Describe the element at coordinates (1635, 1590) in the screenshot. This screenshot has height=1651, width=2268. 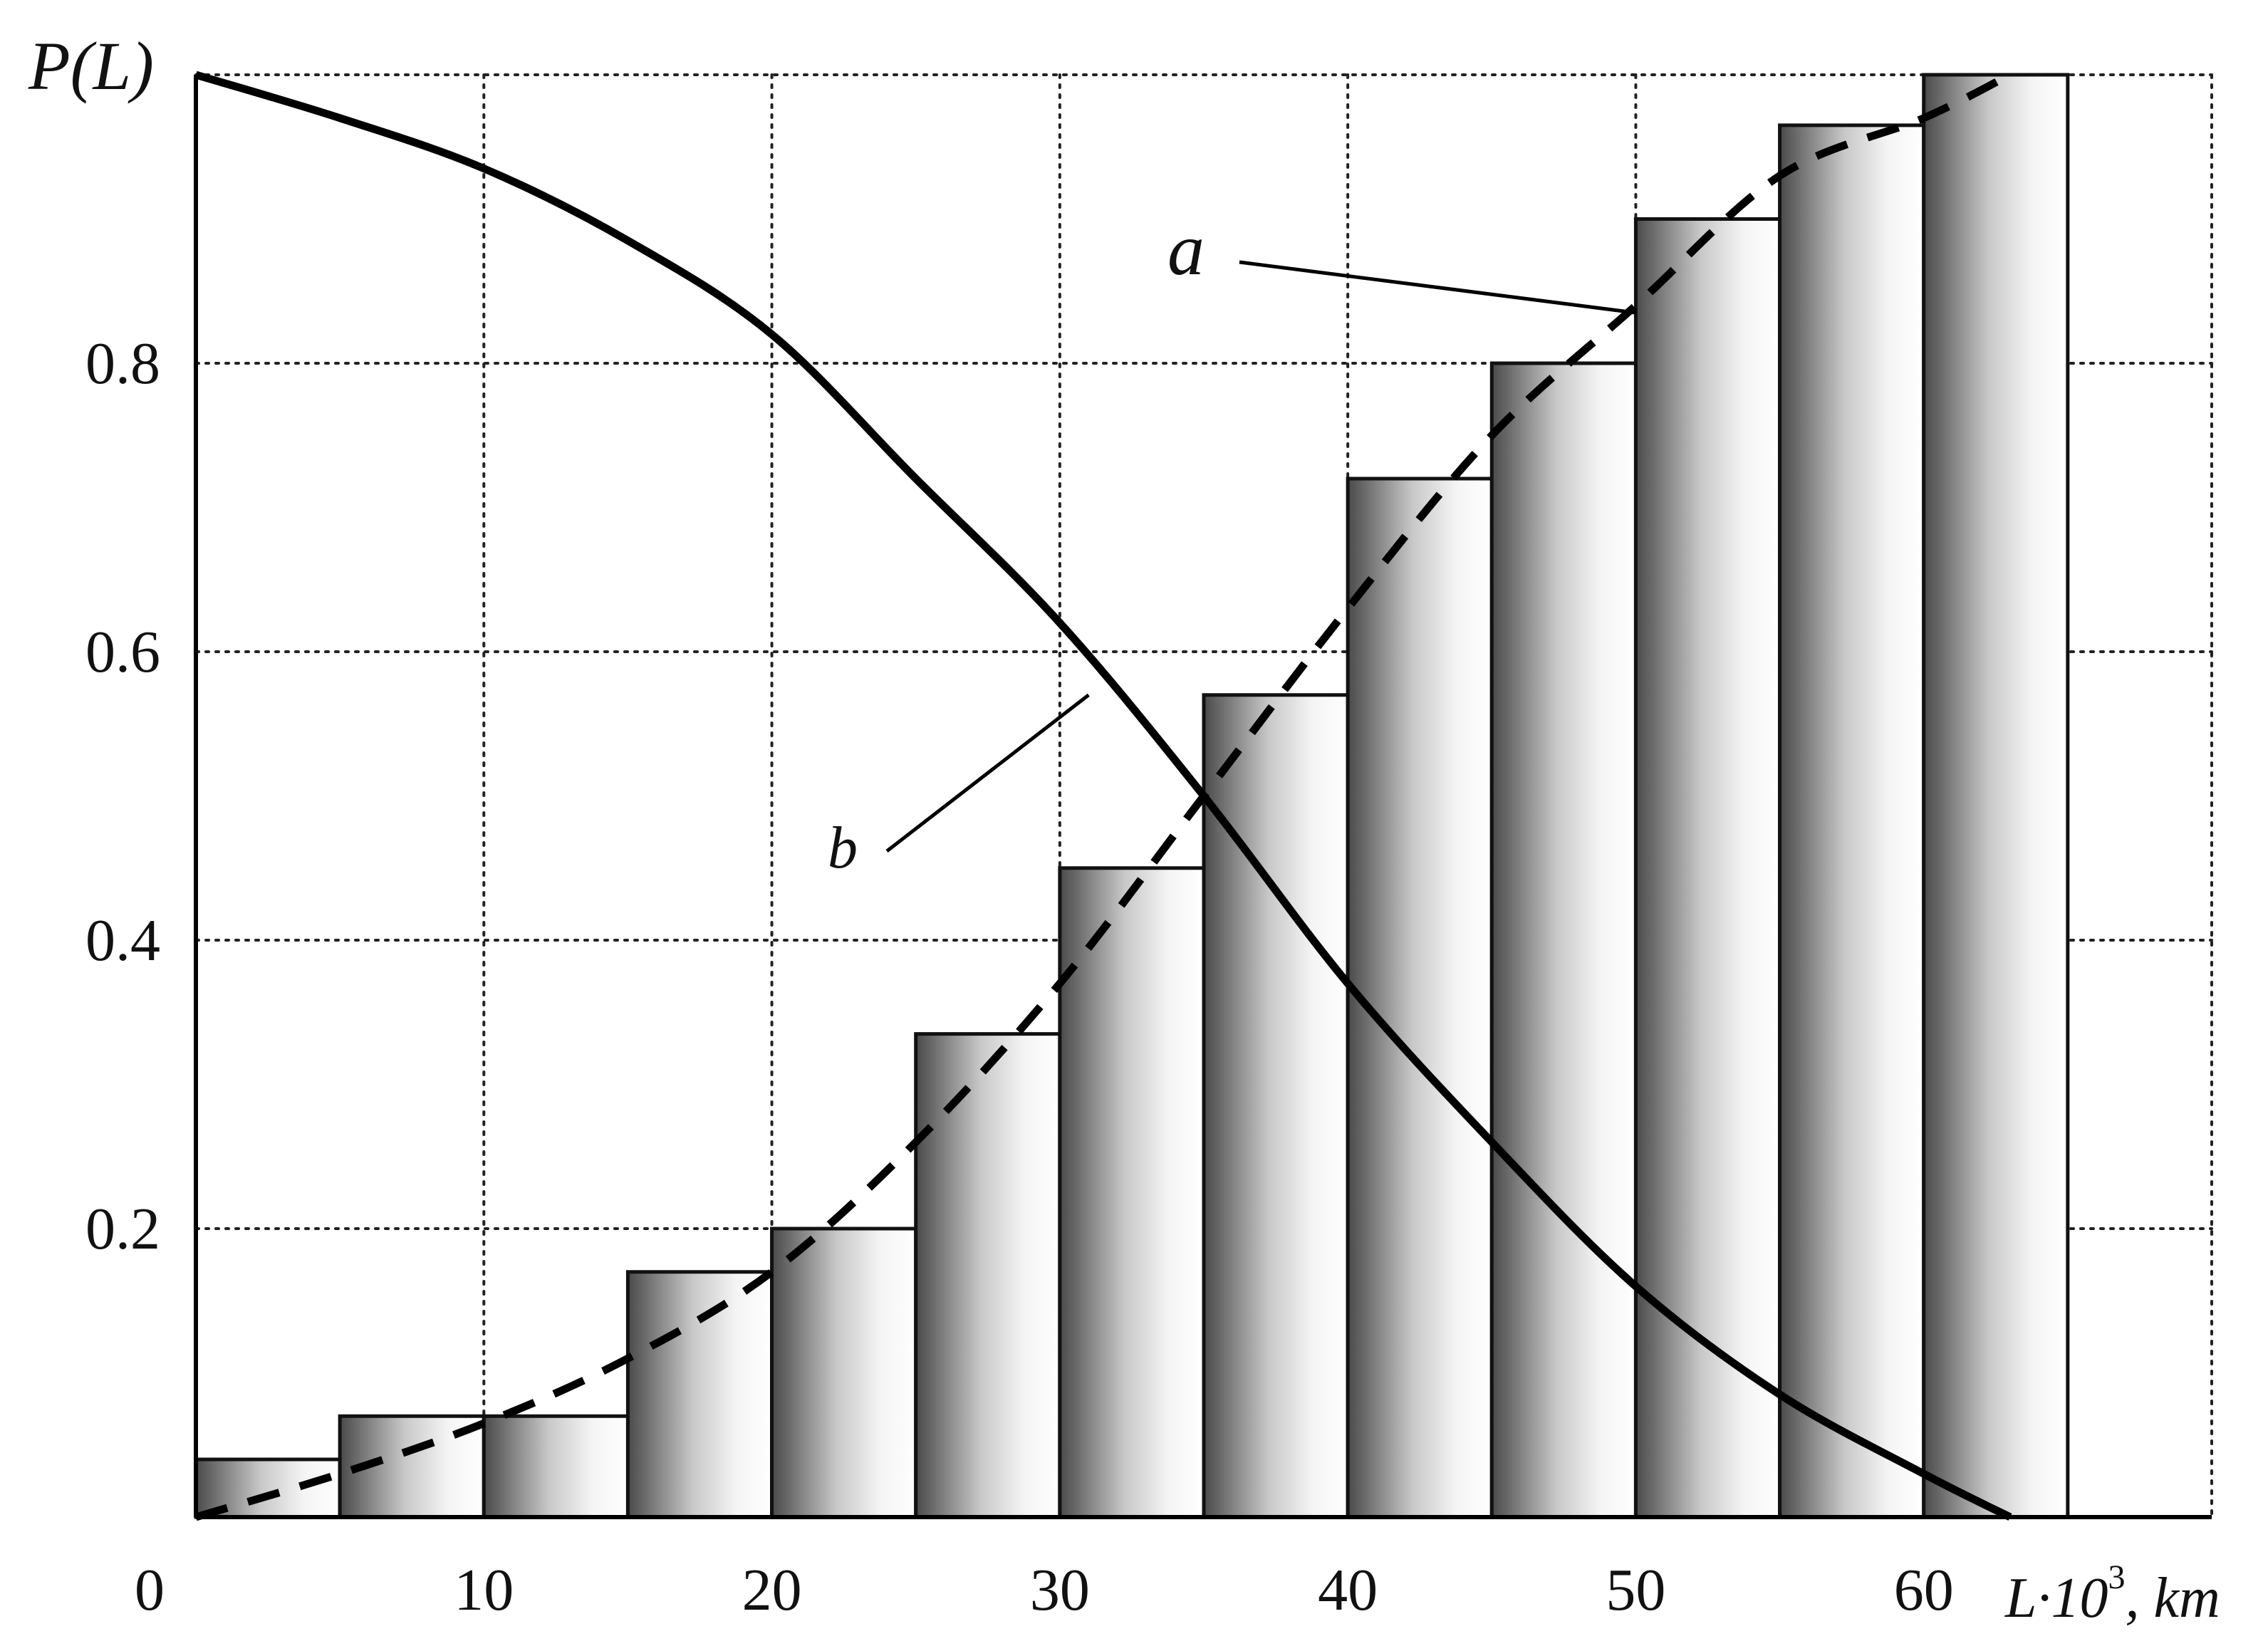
I see `x-tick-label: 50` at that location.